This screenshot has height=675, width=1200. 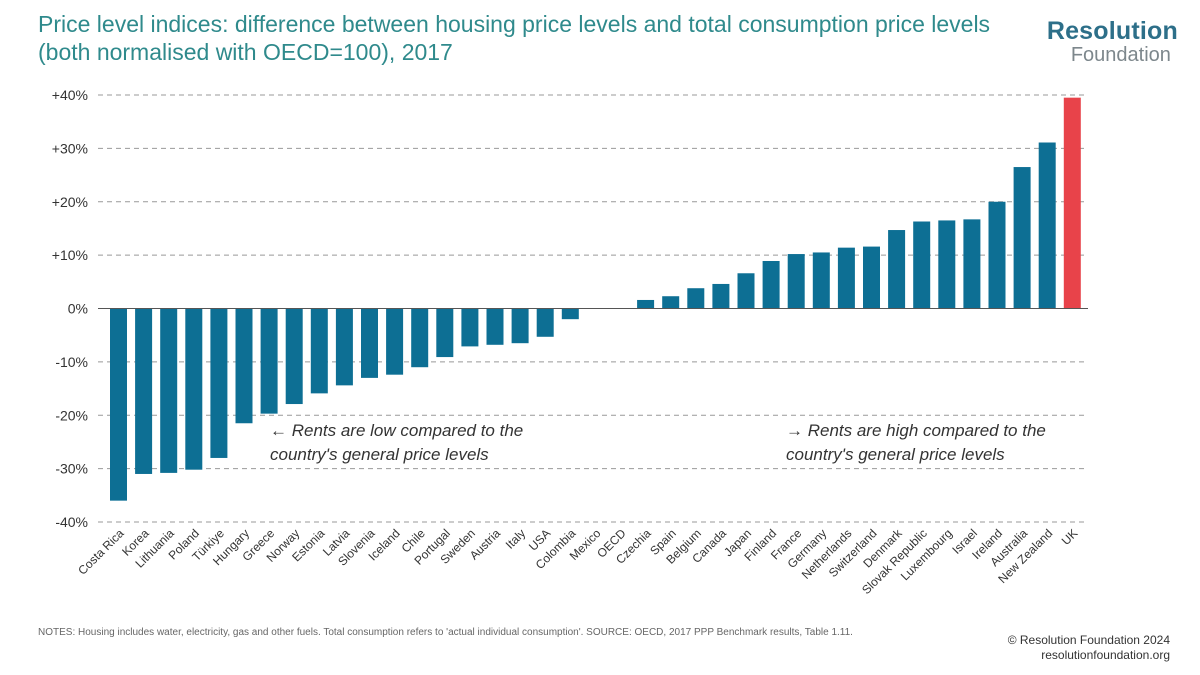 I want to click on y-tick-label: -10%, so click(x=71, y=362).